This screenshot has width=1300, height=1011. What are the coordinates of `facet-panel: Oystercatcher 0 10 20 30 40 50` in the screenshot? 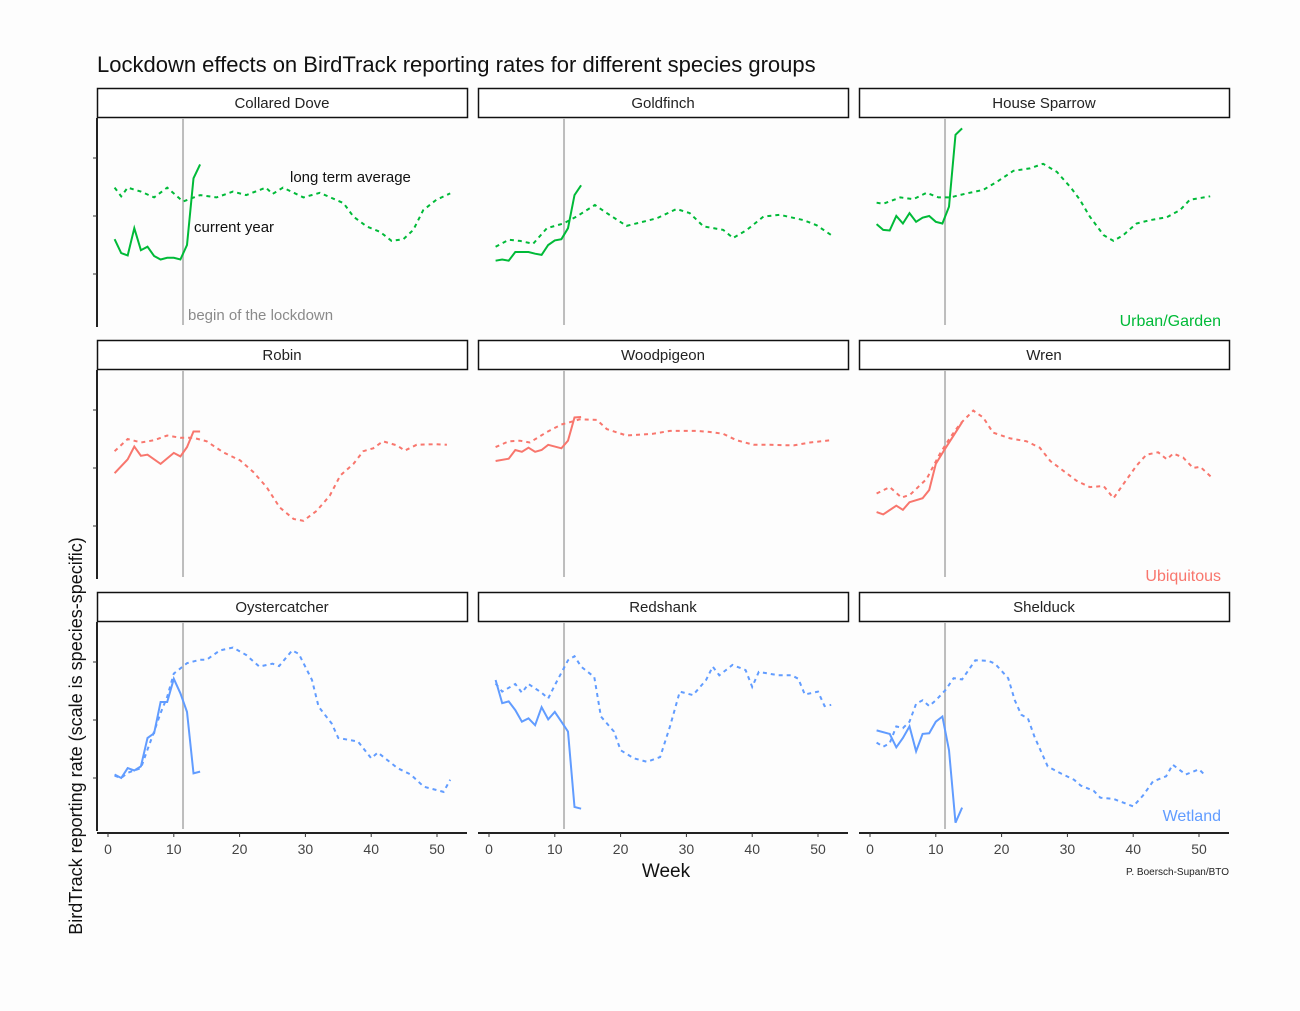 It's located at (281, 724).